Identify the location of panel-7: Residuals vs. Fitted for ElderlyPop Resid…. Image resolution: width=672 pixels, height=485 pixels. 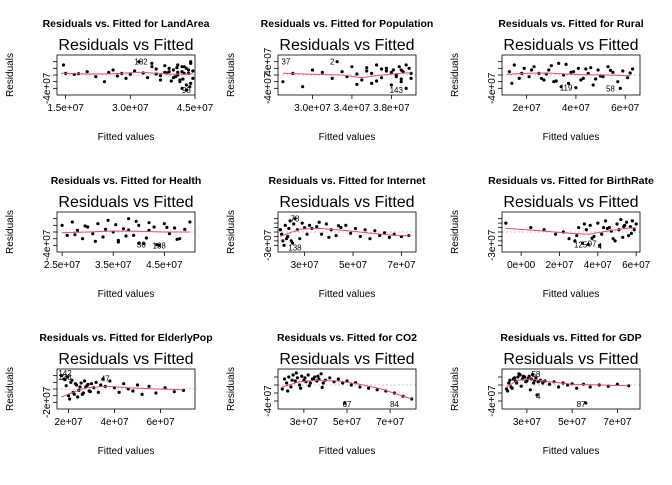
(109, 394).